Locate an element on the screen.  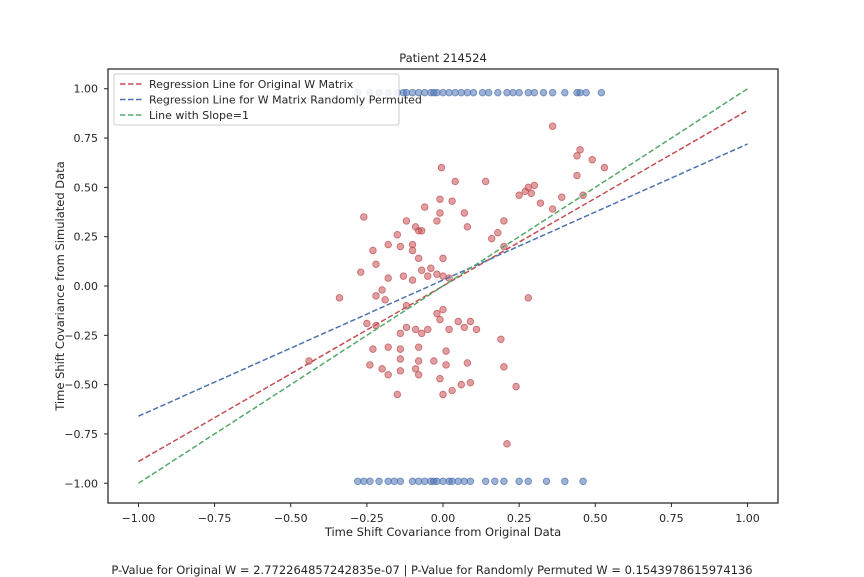
y-tick-label: 0.75 is located at coordinates (86, 138).